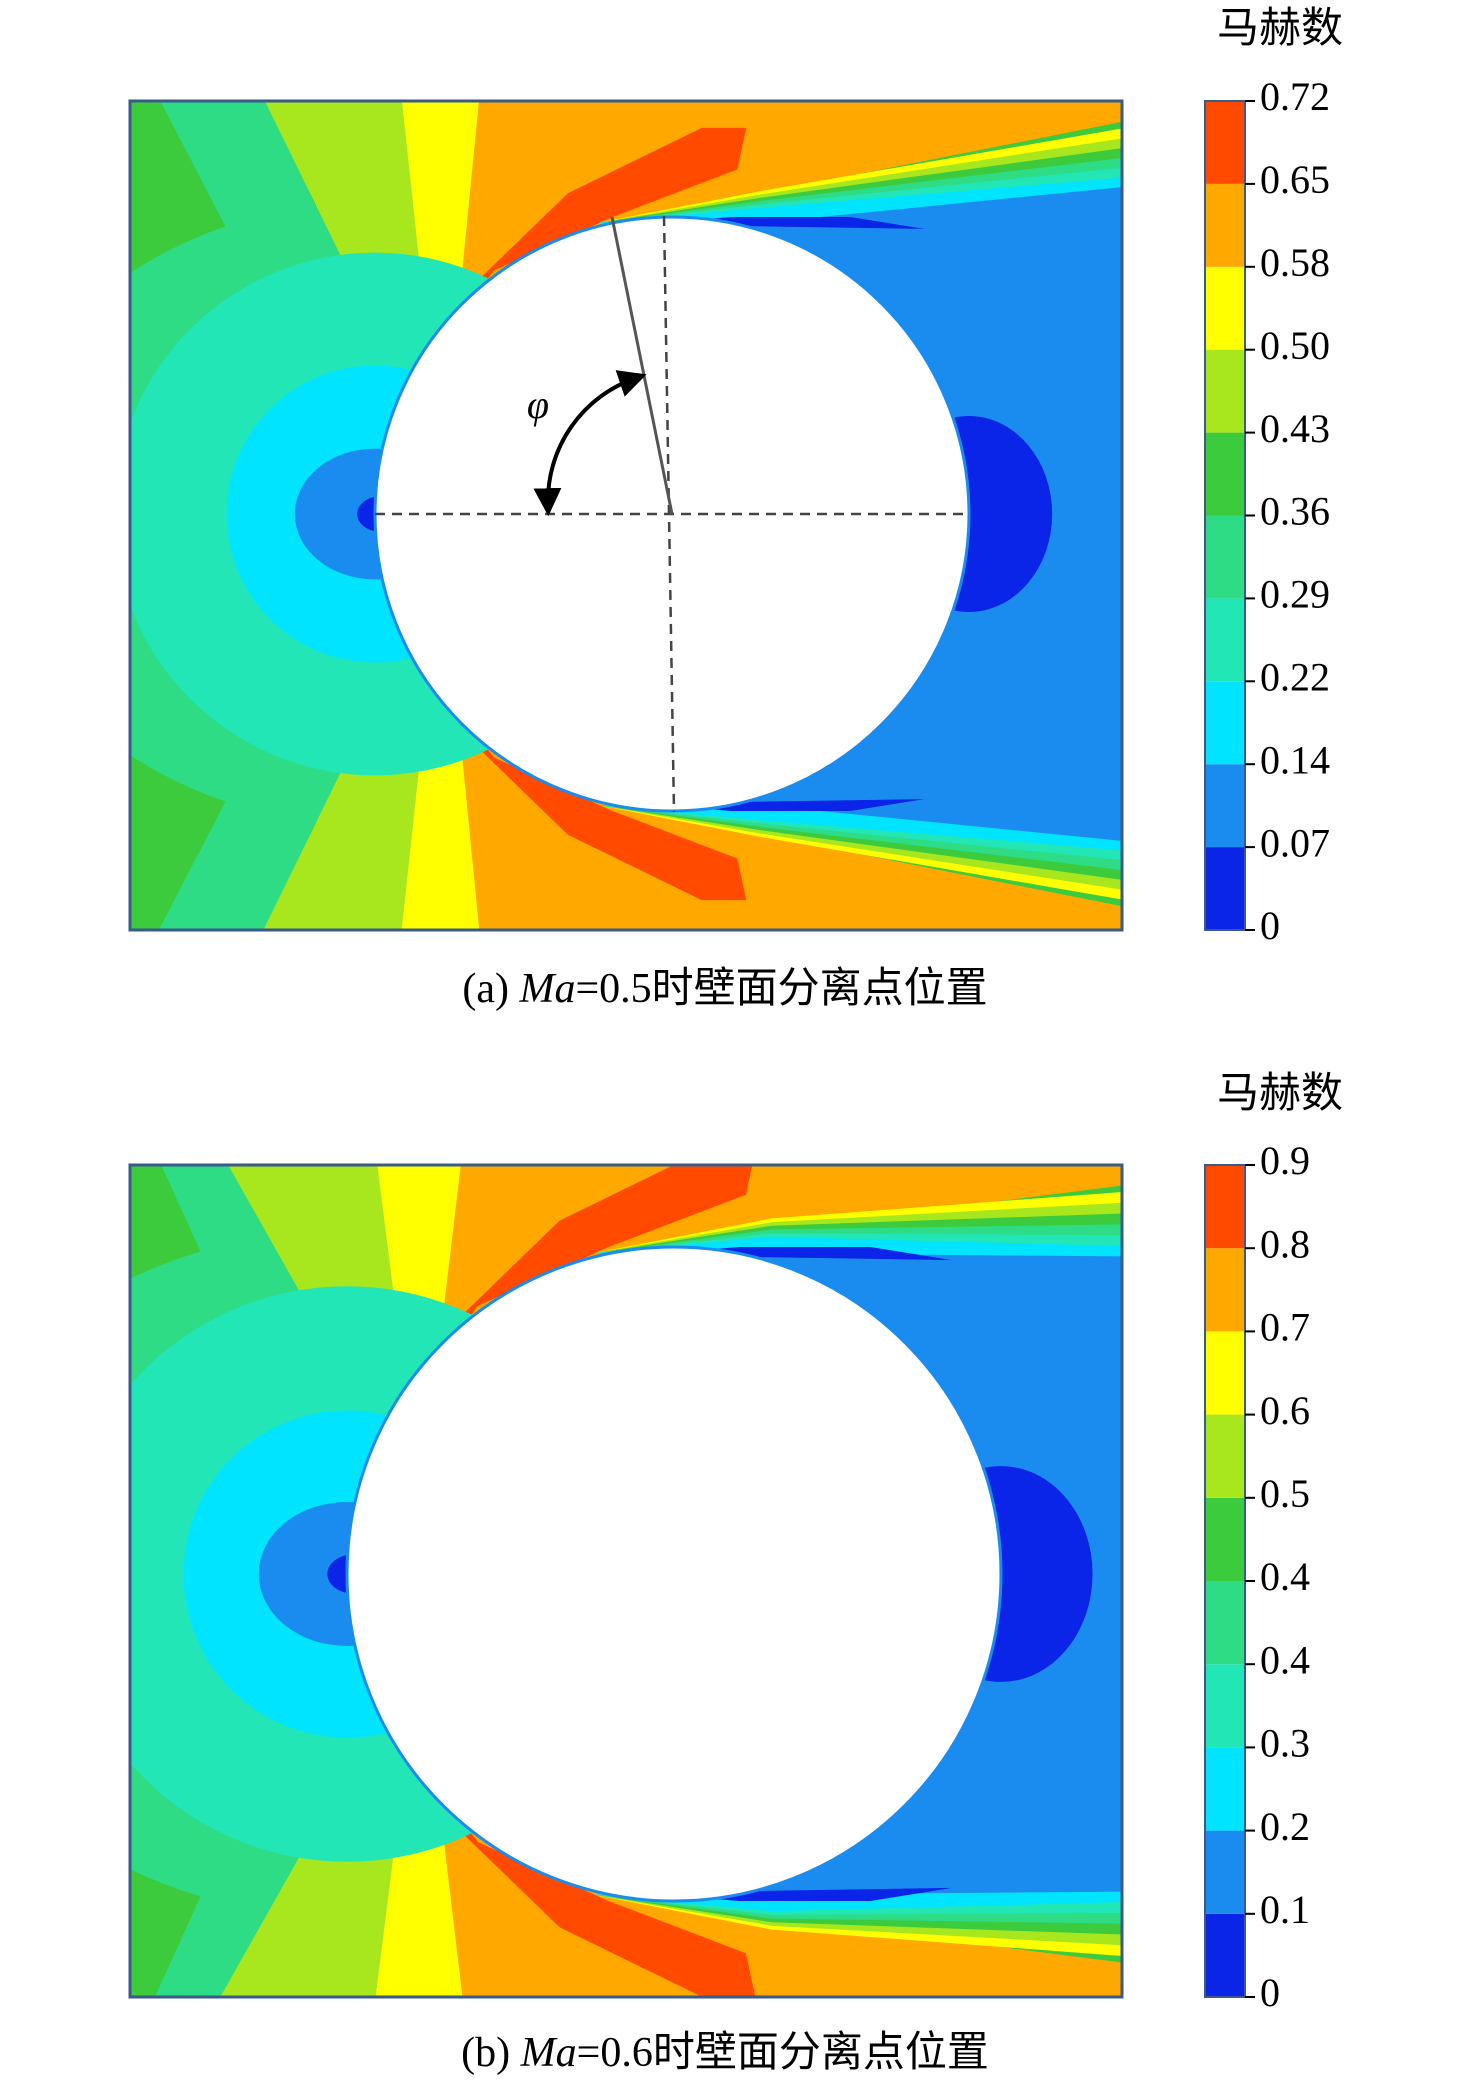 Image resolution: width=1476 pixels, height=2089 pixels. What do you see at coordinates (1295, 842) in the screenshot?
I see `colorbar-tick-label: 0.07` at bounding box center [1295, 842].